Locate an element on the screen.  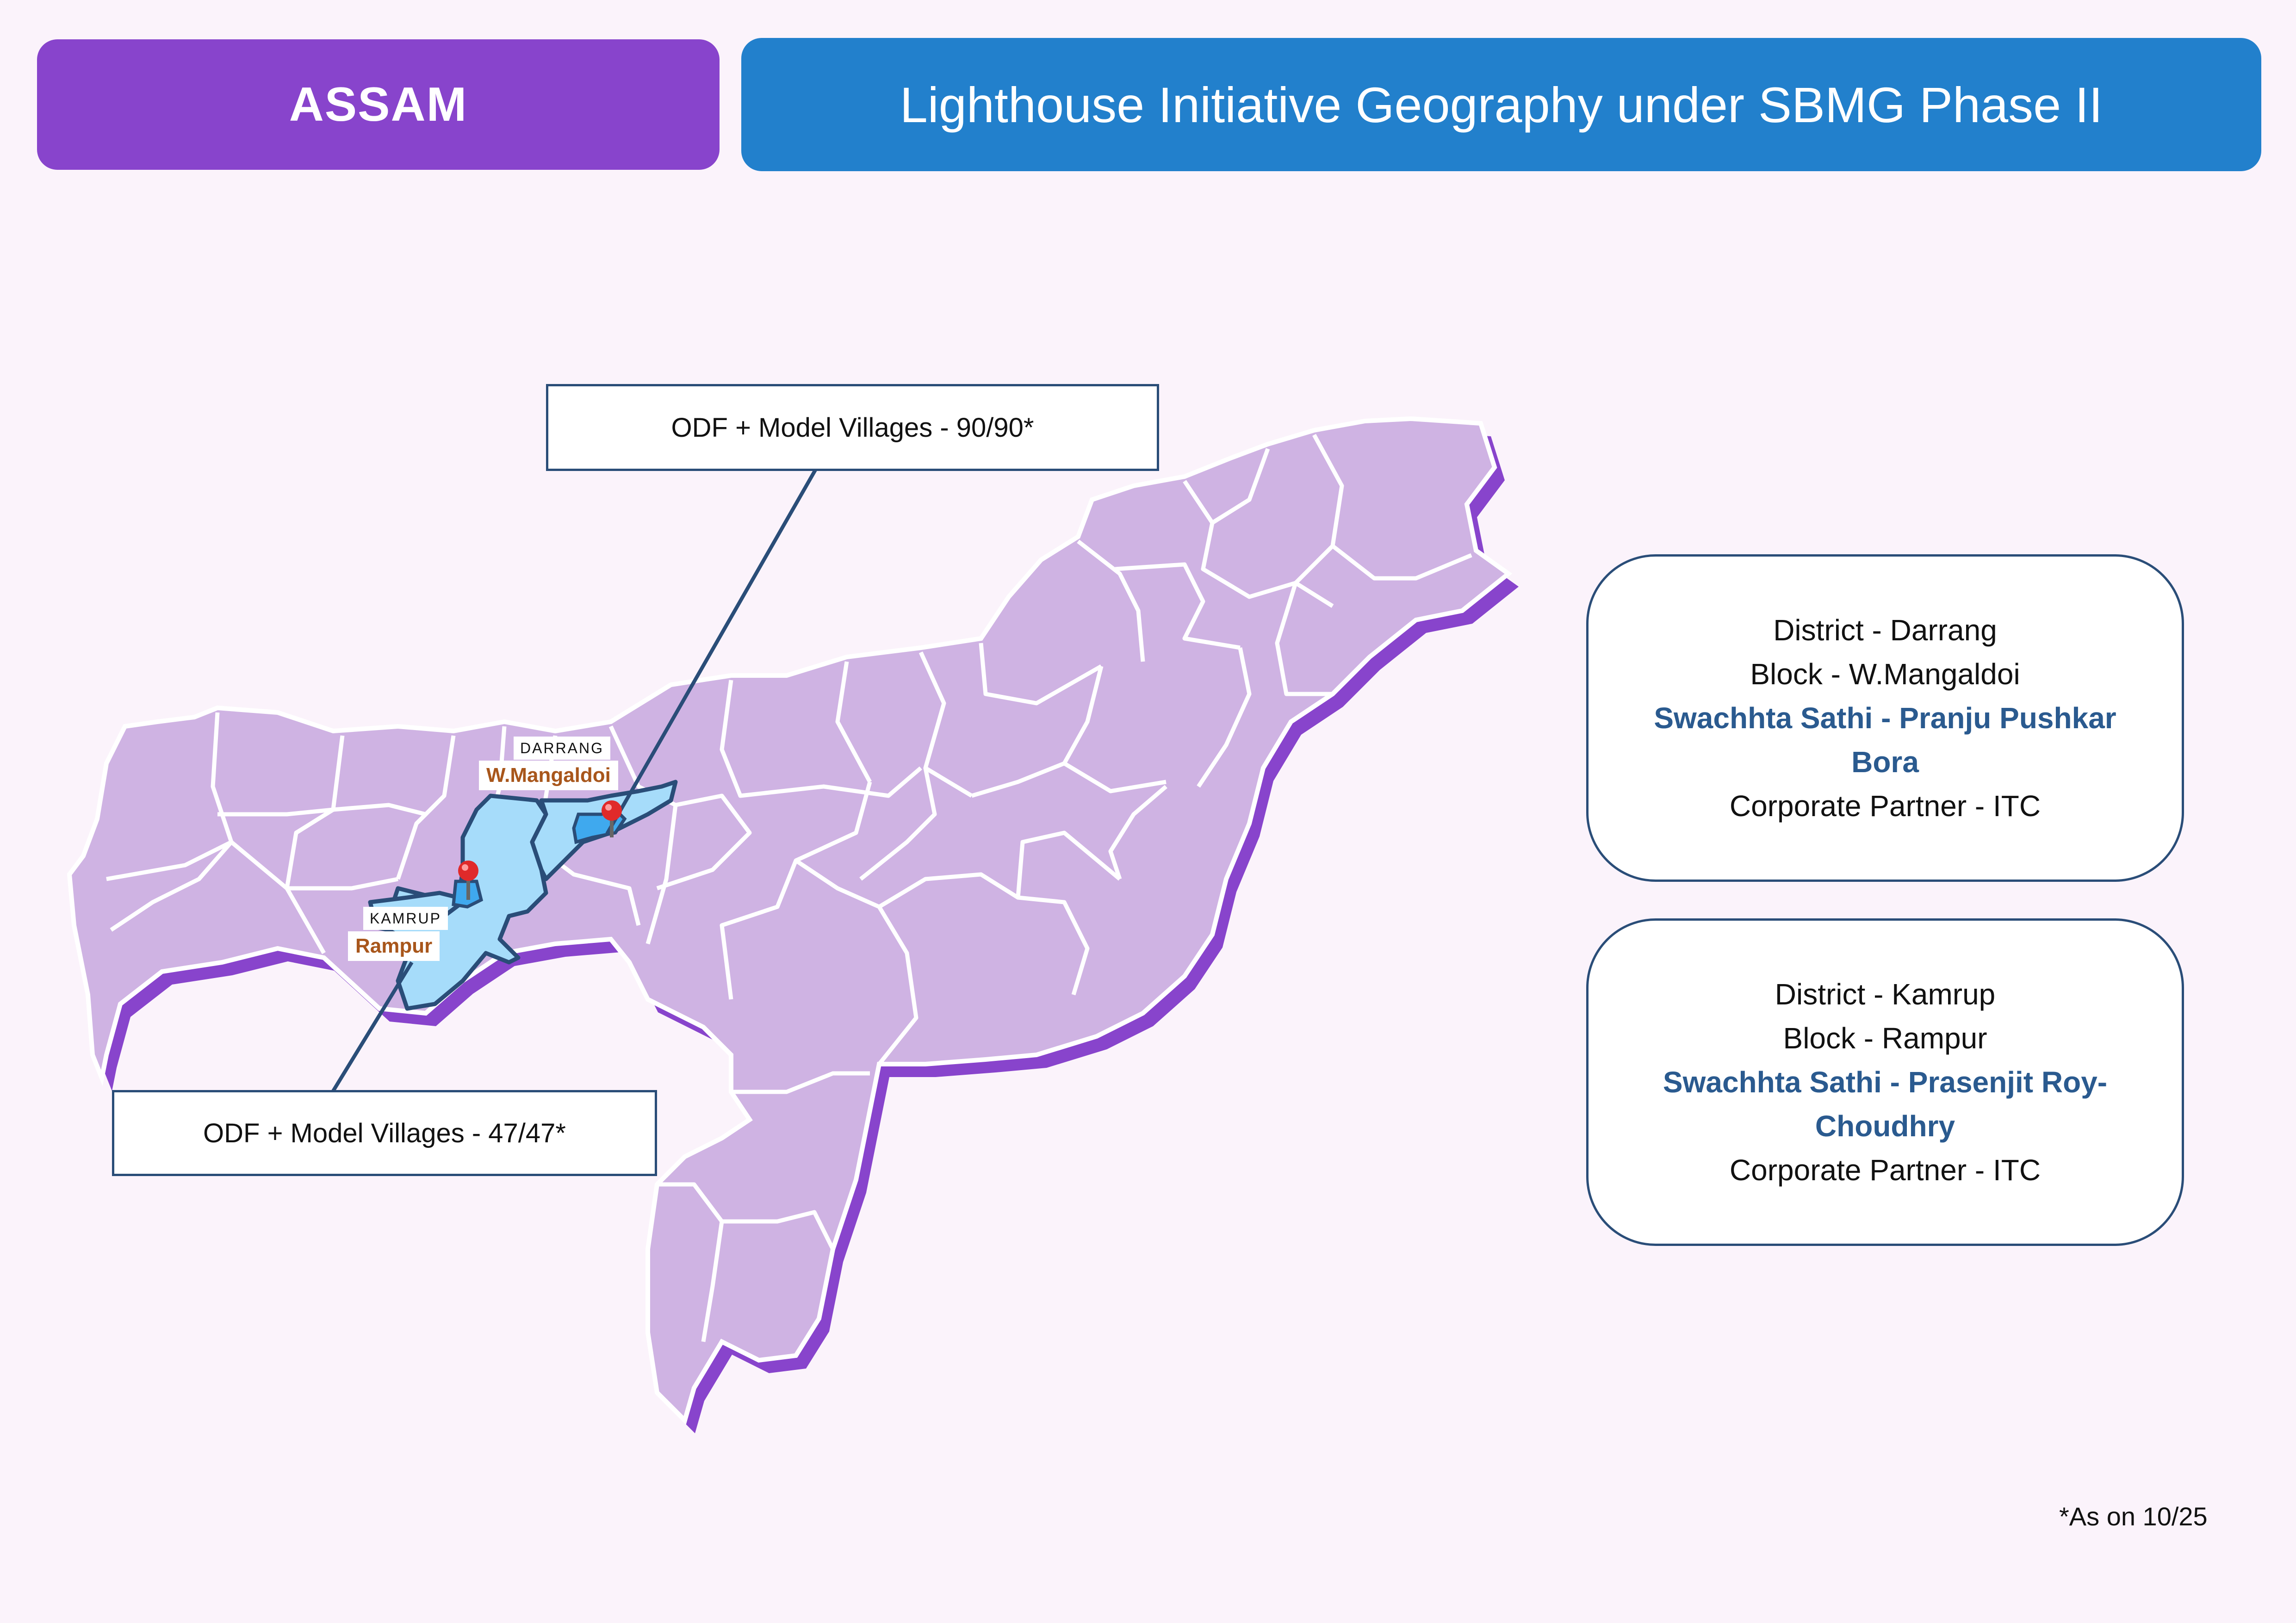
card-swachhta-sathi: Swachhta Sathi - Pranju Pushkar Bora is located at coordinates (1885, 740).